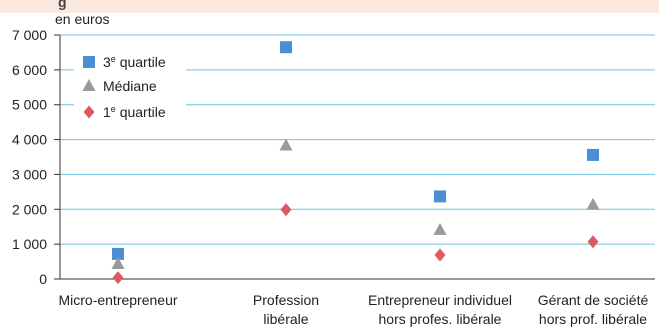 This screenshot has height=331, width=659. Describe the element at coordinates (89, 62) in the screenshot. I see `legend-marker-square` at that location.